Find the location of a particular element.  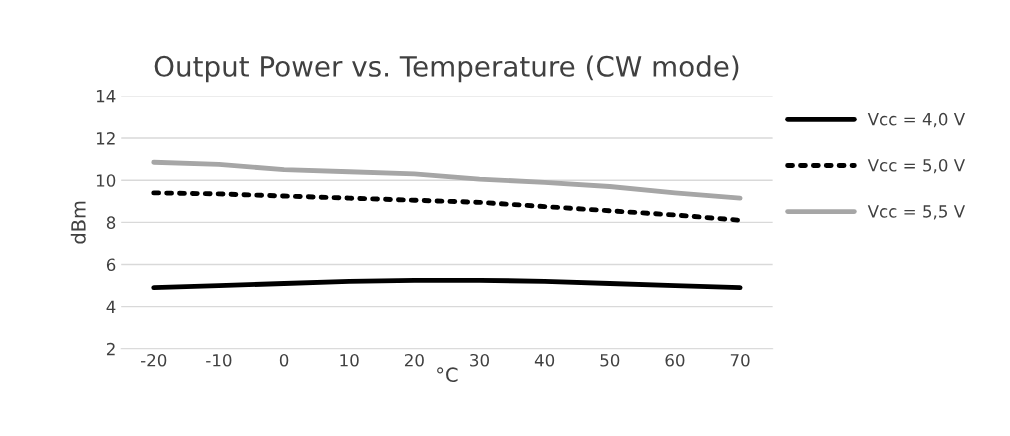

x-tick-label: 0 is located at coordinates (284, 360).